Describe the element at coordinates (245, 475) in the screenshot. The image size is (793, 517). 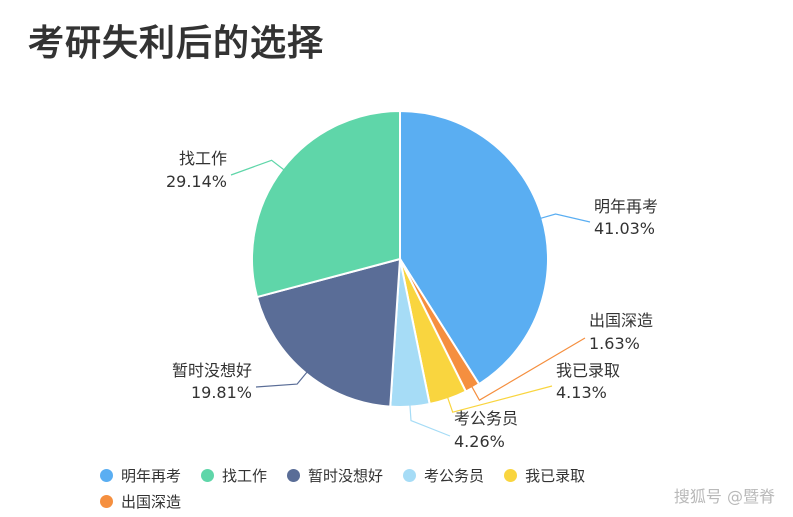
I see `legend-label: 找工作` at that location.